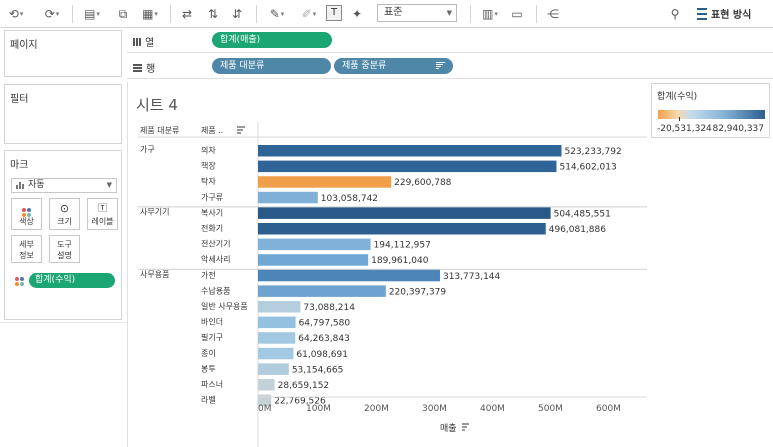 This screenshot has height=447, width=773. What do you see at coordinates (212, 337) in the screenshot?
I see `subcategory-label: 필기구` at bounding box center [212, 337].